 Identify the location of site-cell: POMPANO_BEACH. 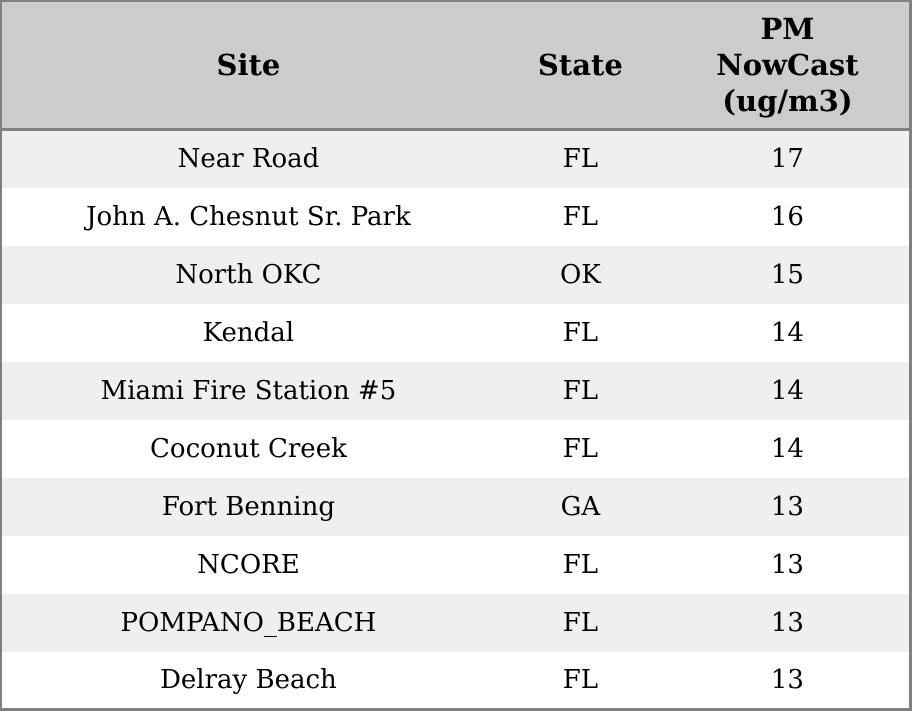
(248, 622).